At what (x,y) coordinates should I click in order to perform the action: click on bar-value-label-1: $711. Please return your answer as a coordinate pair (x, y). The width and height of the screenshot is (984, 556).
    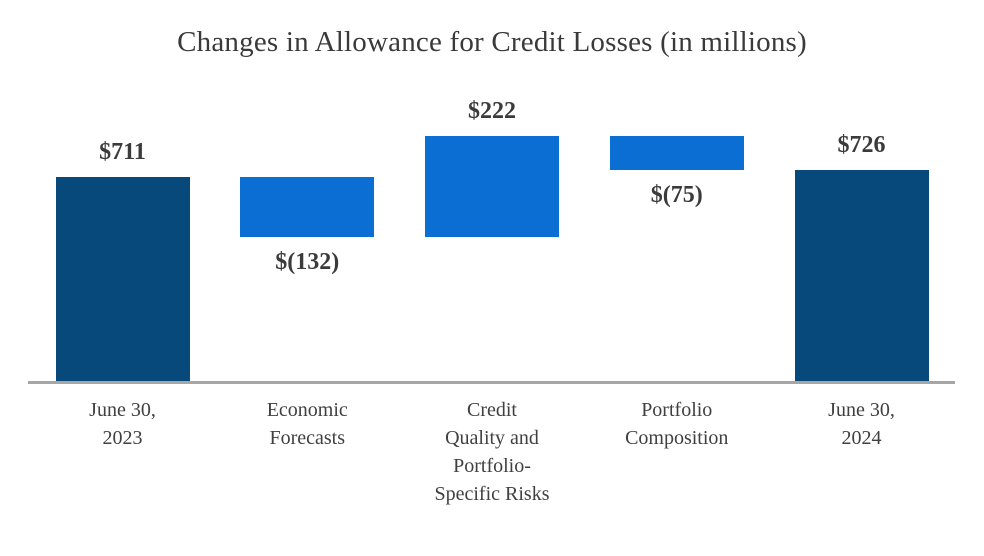
    Looking at the image, I should click on (122, 151).